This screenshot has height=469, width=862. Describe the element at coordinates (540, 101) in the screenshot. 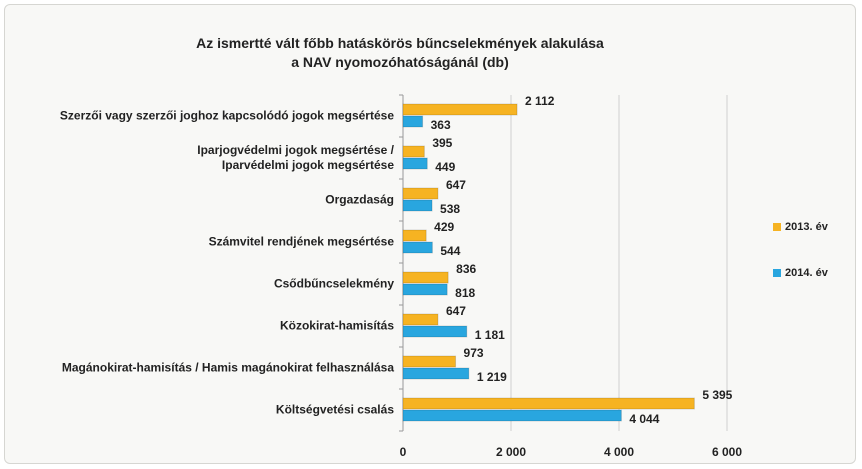

I see `value-label: 2 112` at that location.